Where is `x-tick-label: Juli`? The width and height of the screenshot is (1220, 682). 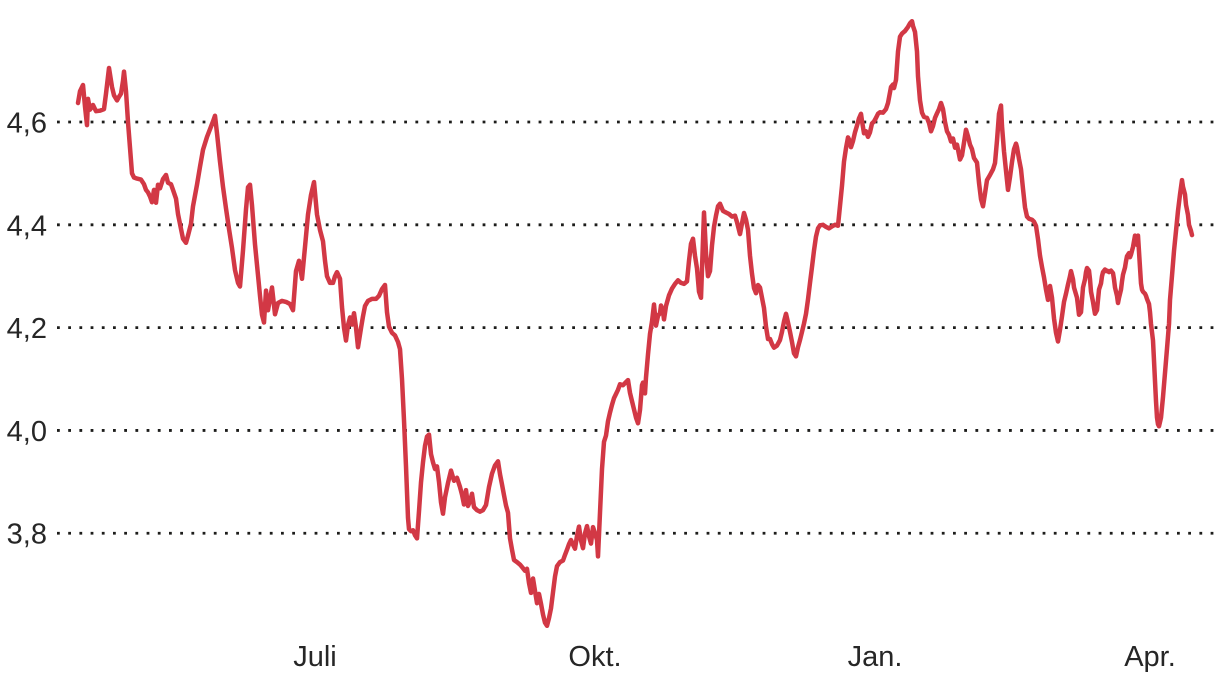
x-tick-label: Juli is located at coordinates (315, 657).